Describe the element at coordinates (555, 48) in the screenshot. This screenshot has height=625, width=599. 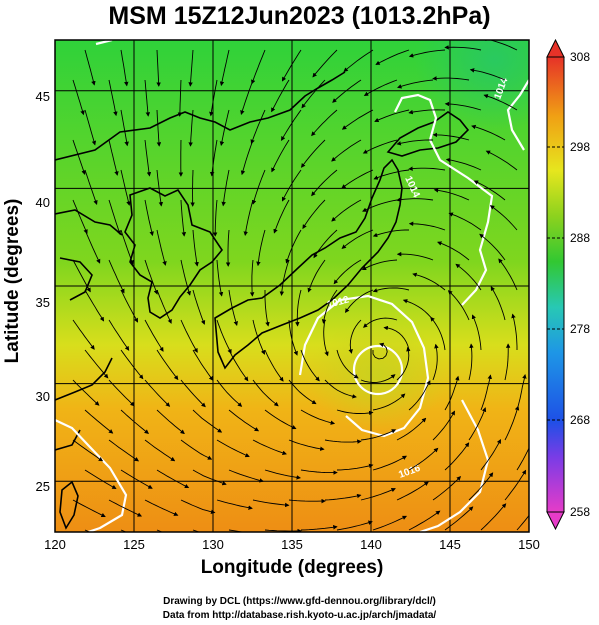
I see `colorbar-max-triangle` at that location.